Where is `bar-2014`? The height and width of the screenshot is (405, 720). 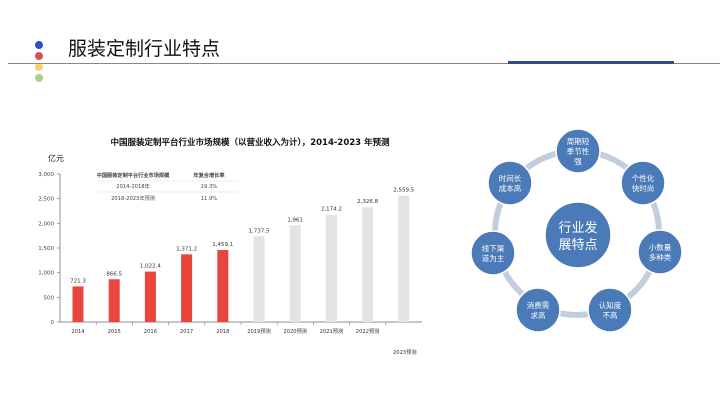
bar-2014 is located at coordinates (78, 304).